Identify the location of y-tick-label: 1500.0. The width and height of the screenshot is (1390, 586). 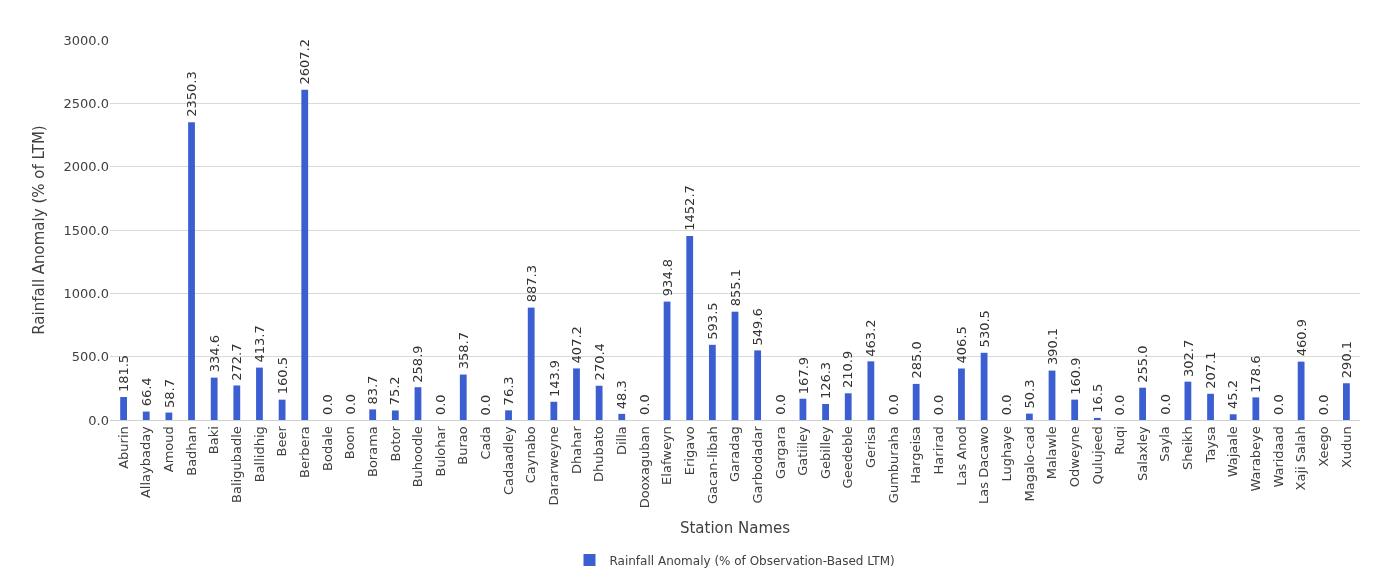
(86, 230).